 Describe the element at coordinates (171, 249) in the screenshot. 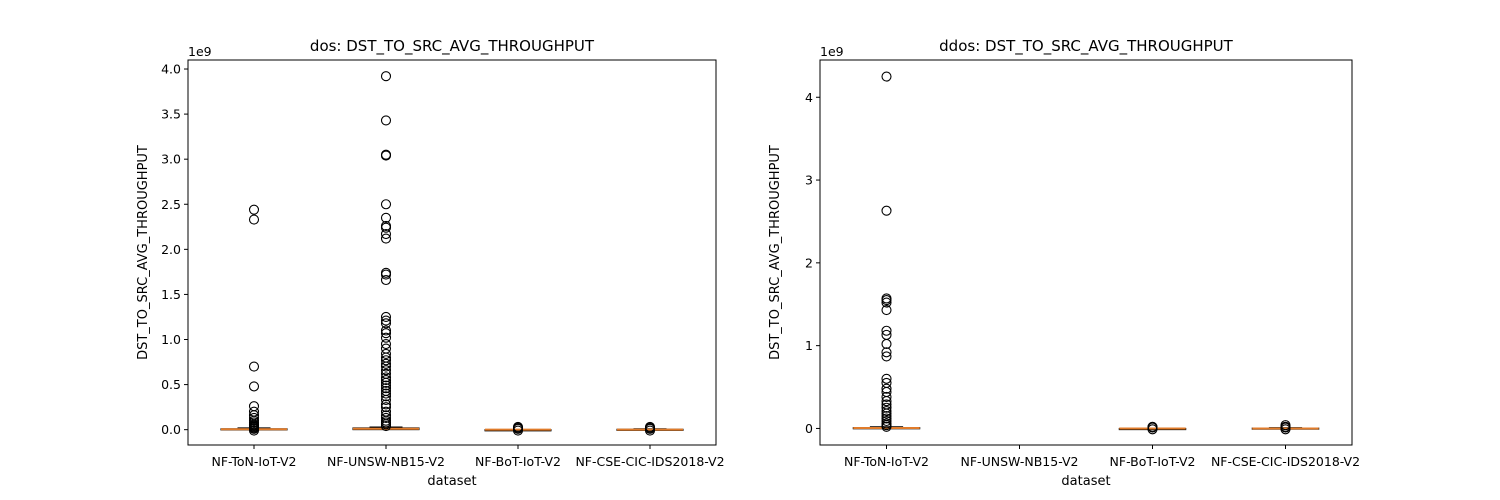

I see `dos-y-tick-label: 2.0` at that location.